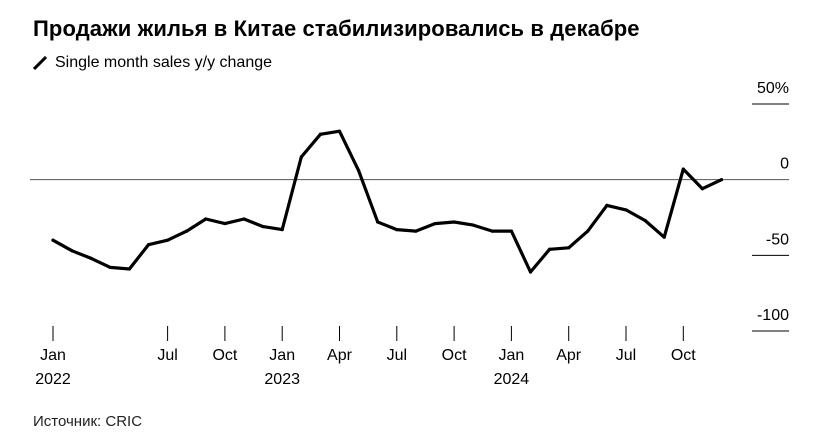 Image resolution: width=829 pixels, height=442 pixels. I want to click on legend-line-icon, so click(40, 63).